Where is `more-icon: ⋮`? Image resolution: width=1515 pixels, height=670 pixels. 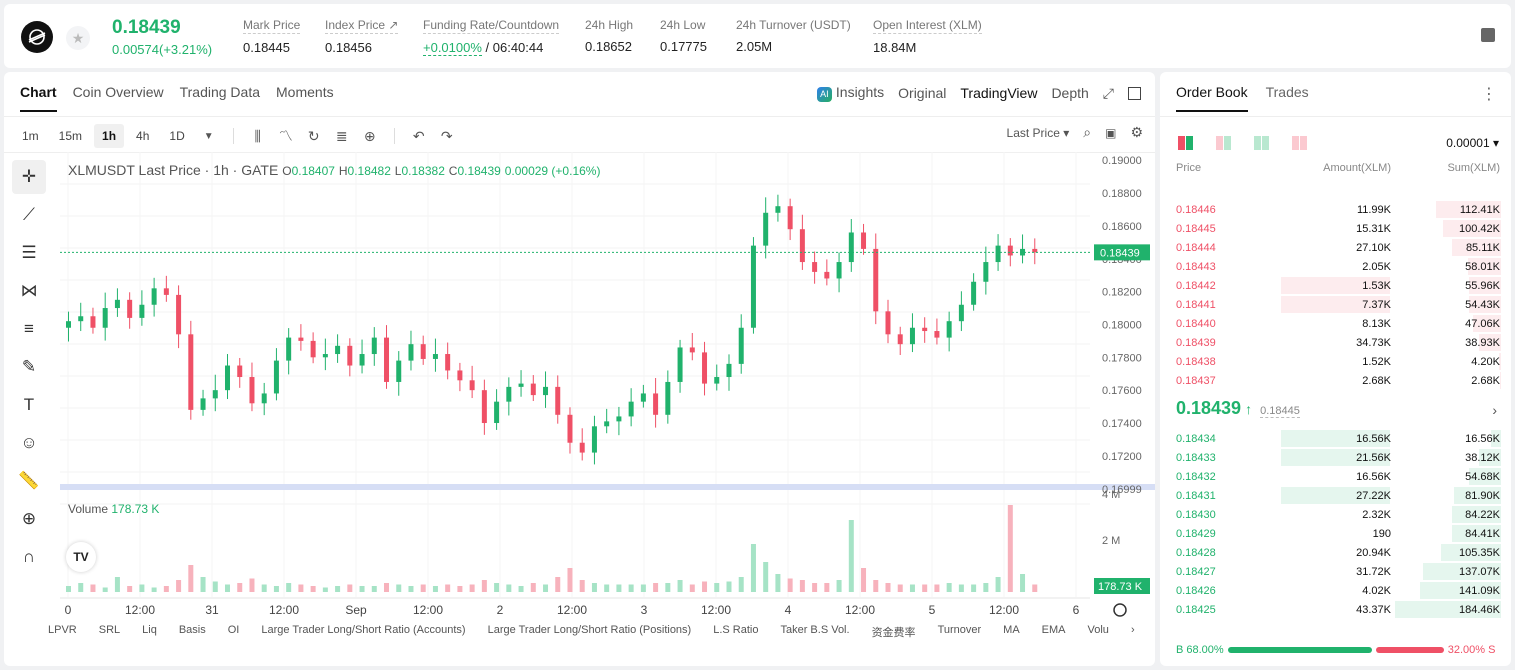
more-icon: ⋮ is located at coordinates (1489, 94).